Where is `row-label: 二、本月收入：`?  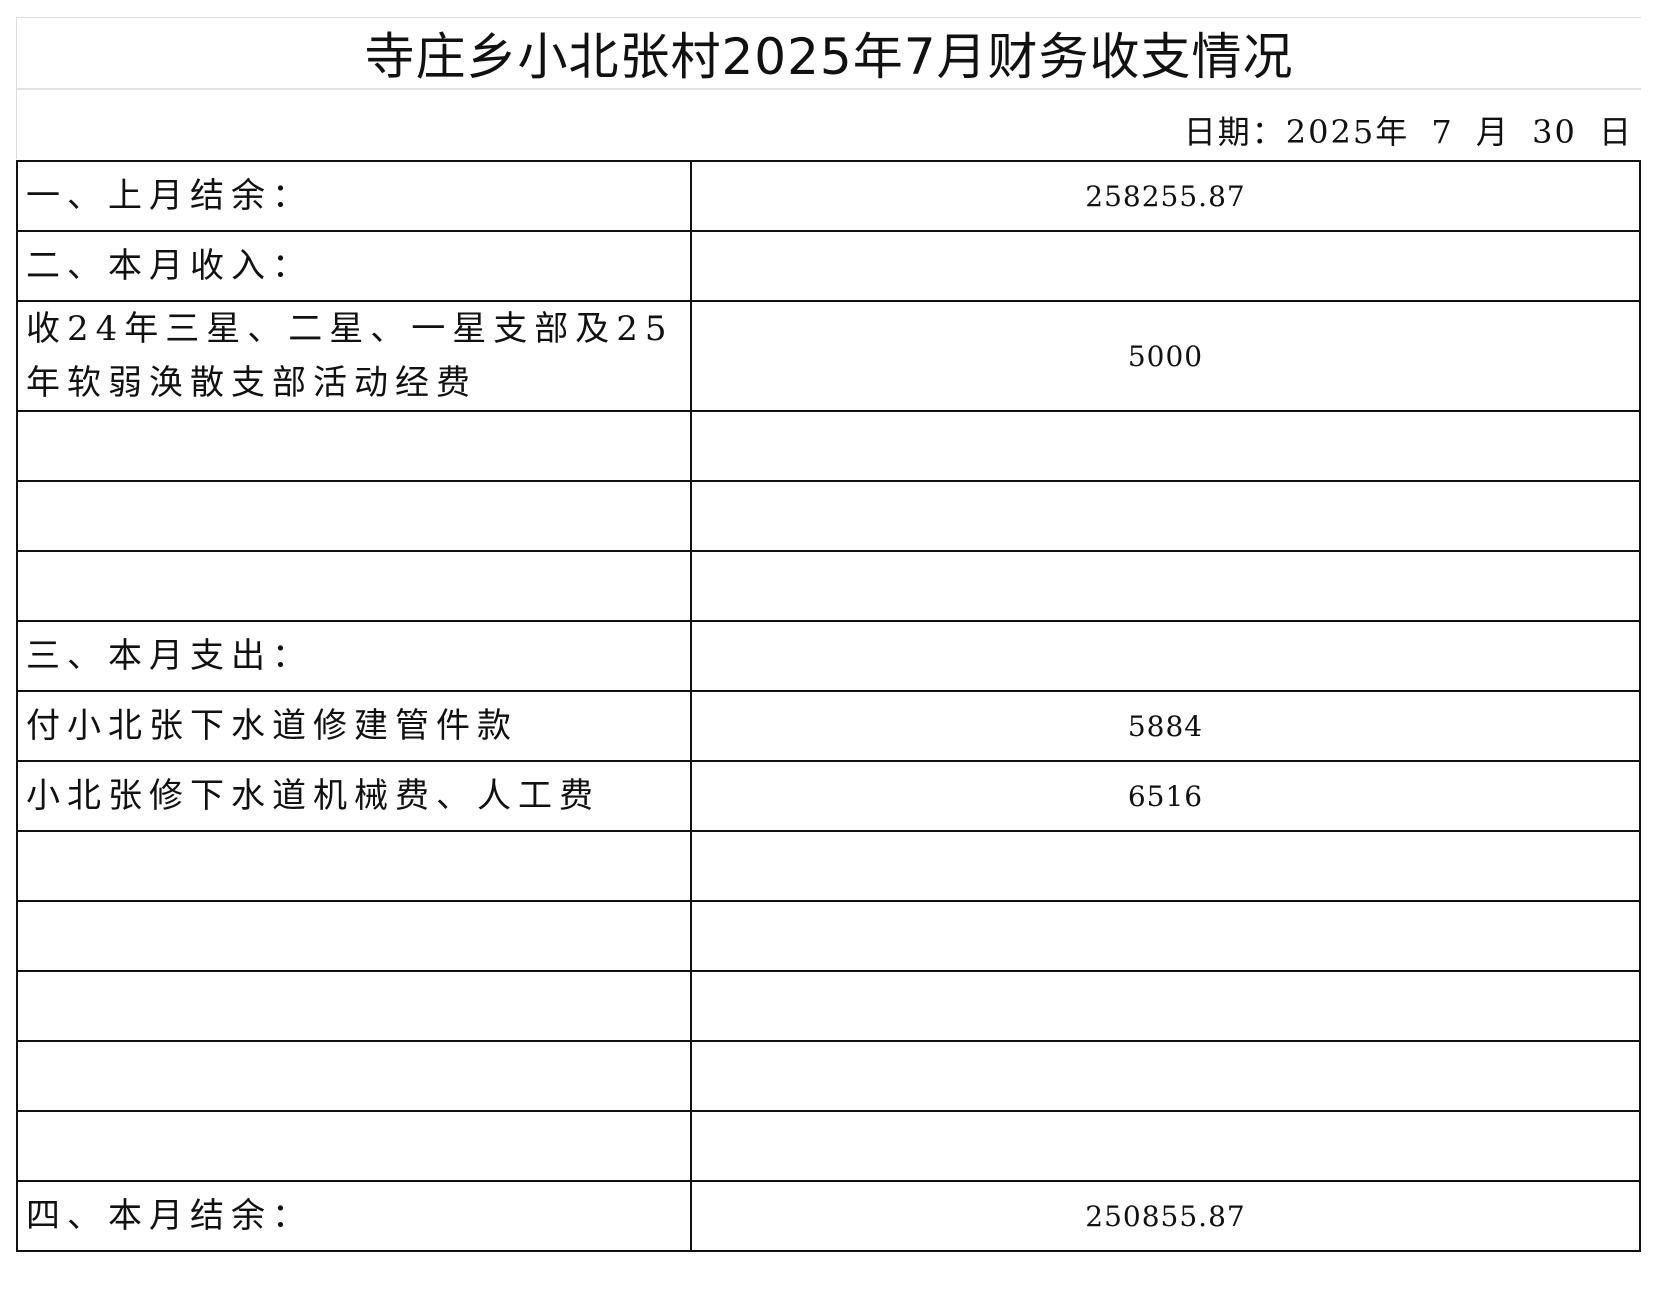
row-label: 二、本月收入： is located at coordinates (354, 266).